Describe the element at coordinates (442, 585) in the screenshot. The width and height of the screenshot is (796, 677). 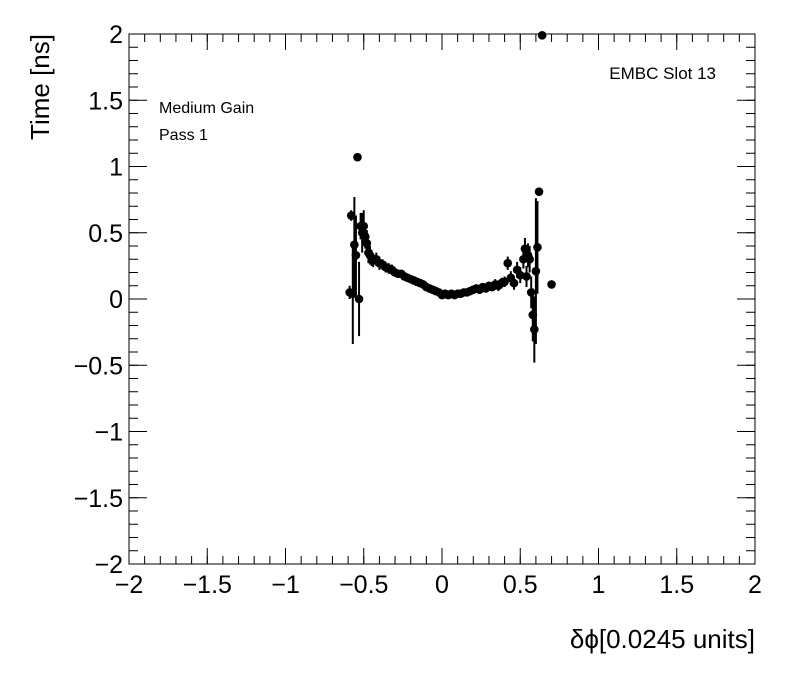
I see `x-tick-label: 0` at that location.